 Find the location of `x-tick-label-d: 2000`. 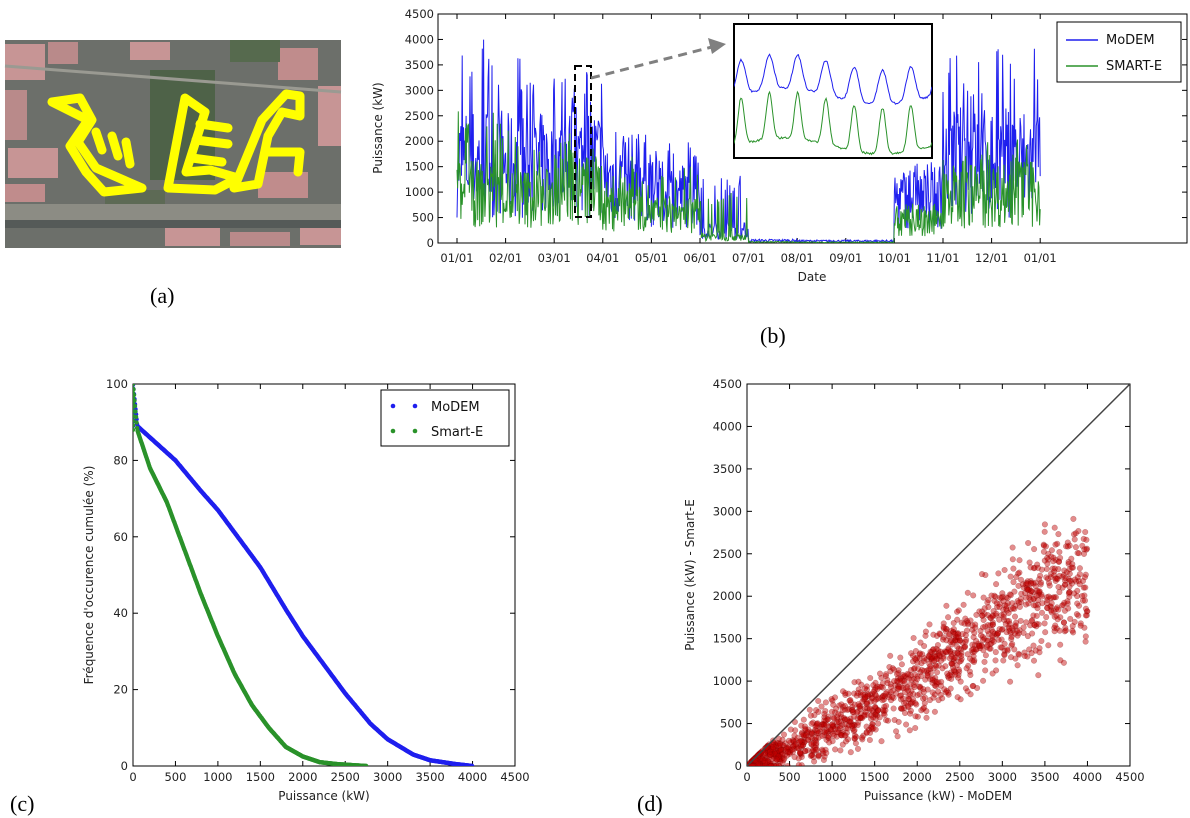

x-tick-label-d: 2000 is located at coordinates (917, 777).